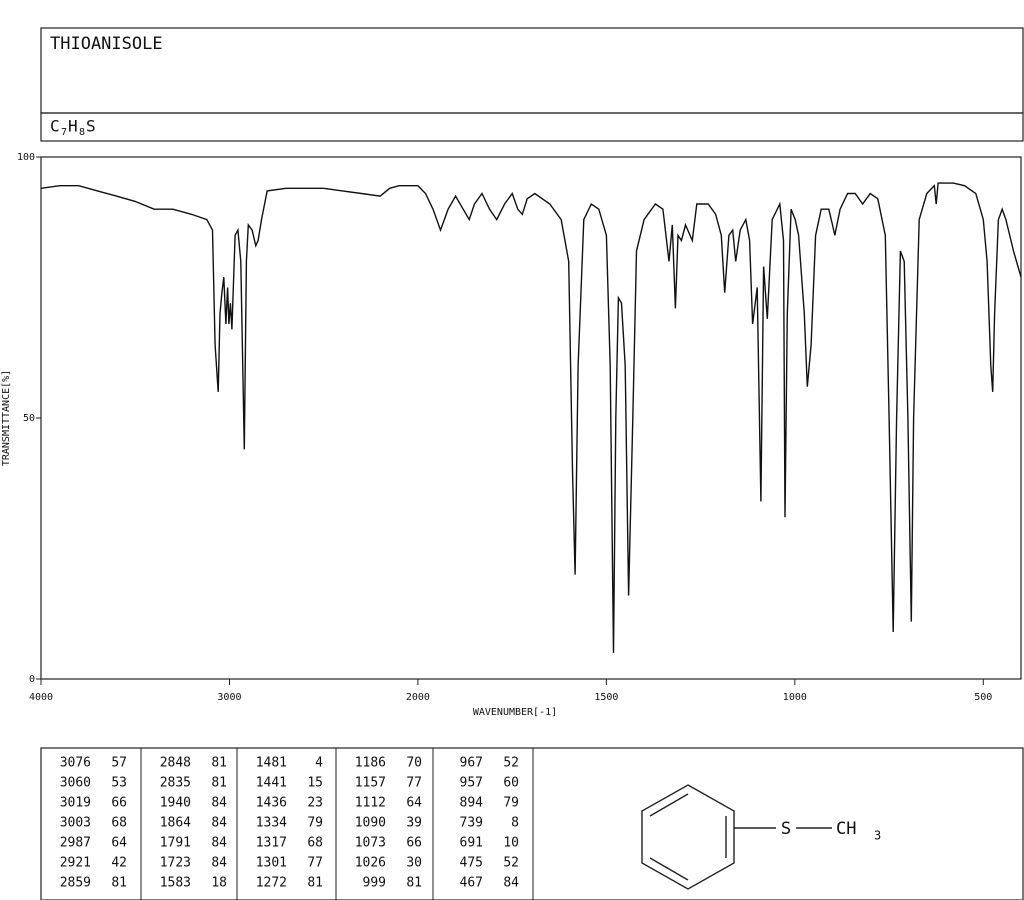 This screenshot has width=1024, height=900. Describe the element at coordinates (75, 763) in the screenshot. I see `peak-wavenumber: 3076` at that location.